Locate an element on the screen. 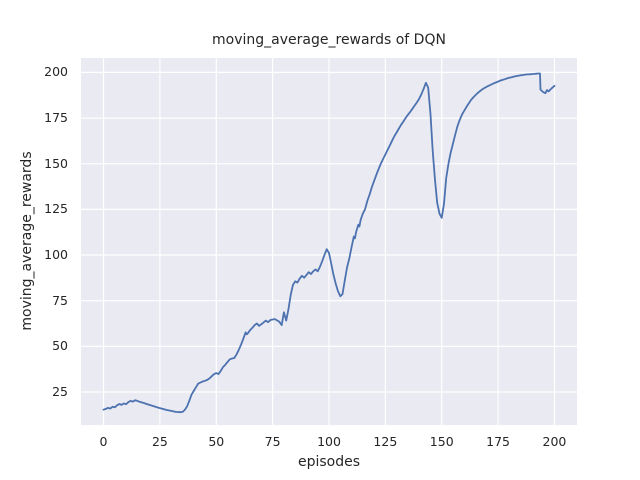 The width and height of the screenshot is (640, 480). y-tick-label: 200 is located at coordinates (56, 72).